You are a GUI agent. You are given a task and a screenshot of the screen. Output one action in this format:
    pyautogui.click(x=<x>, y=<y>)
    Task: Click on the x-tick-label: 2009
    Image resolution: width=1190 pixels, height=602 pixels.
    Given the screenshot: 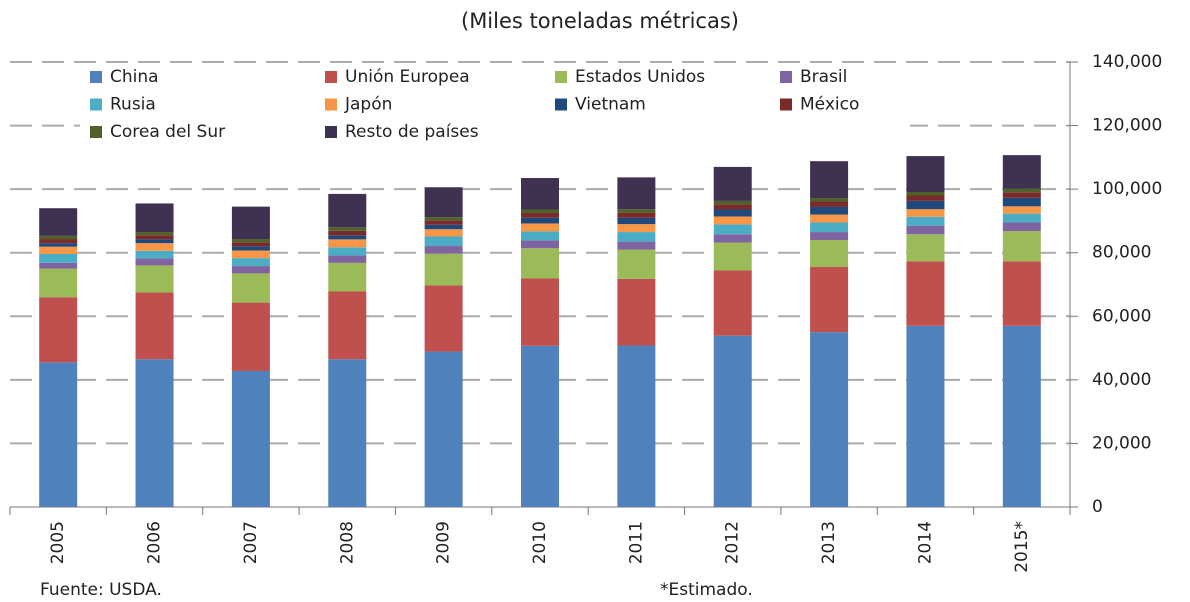 What is the action you would take?
    pyautogui.click(x=444, y=542)
    